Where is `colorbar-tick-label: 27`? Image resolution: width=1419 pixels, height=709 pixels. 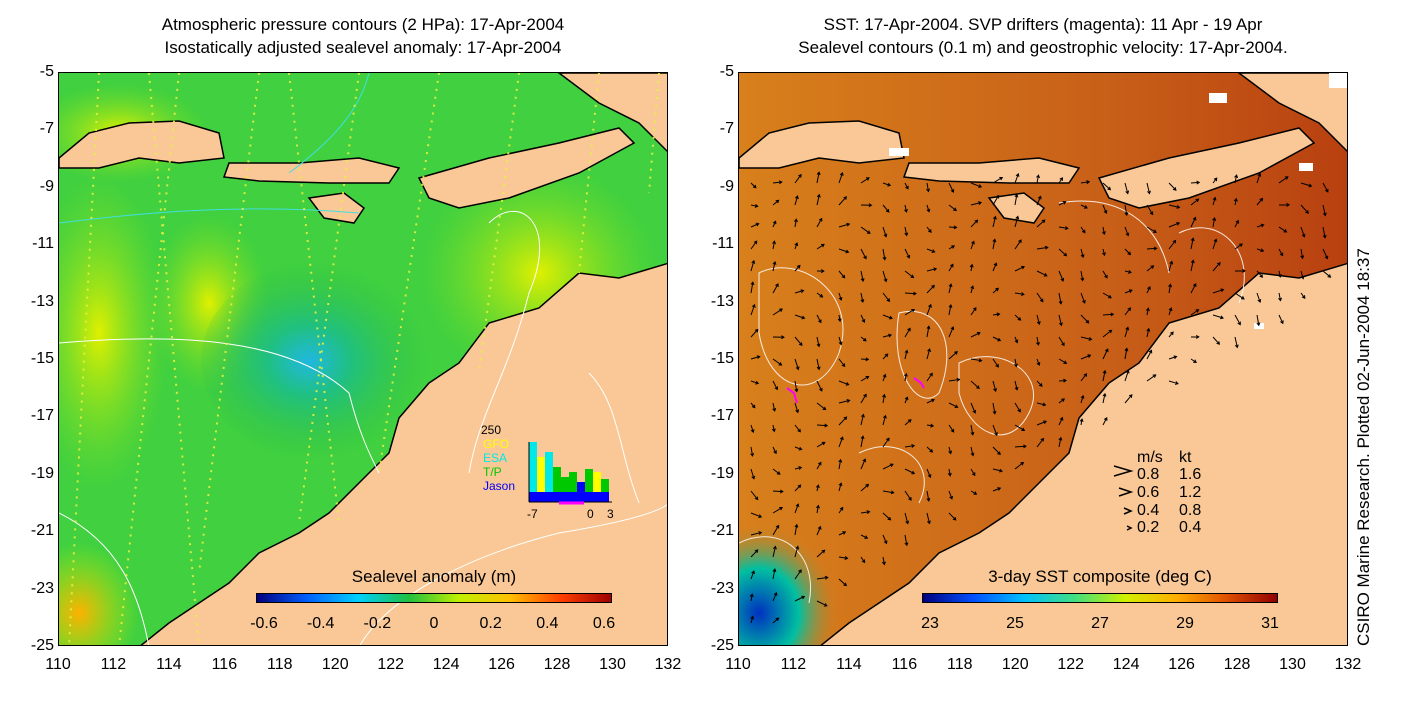
colorbar-tick-label: 27 is located at coordinates (1100, 623).